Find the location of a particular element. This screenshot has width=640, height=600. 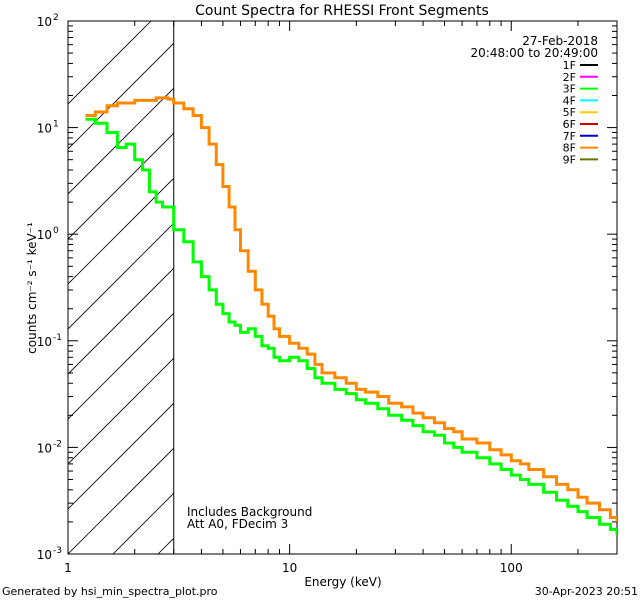

legend-label: 5F is located at coordinates (569, 112).